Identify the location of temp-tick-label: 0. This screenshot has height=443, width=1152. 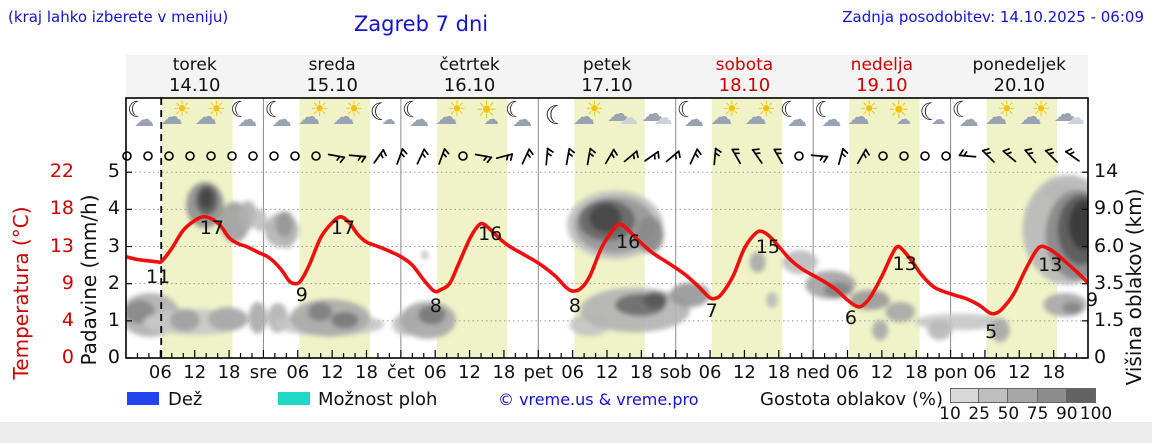
(67, 357).